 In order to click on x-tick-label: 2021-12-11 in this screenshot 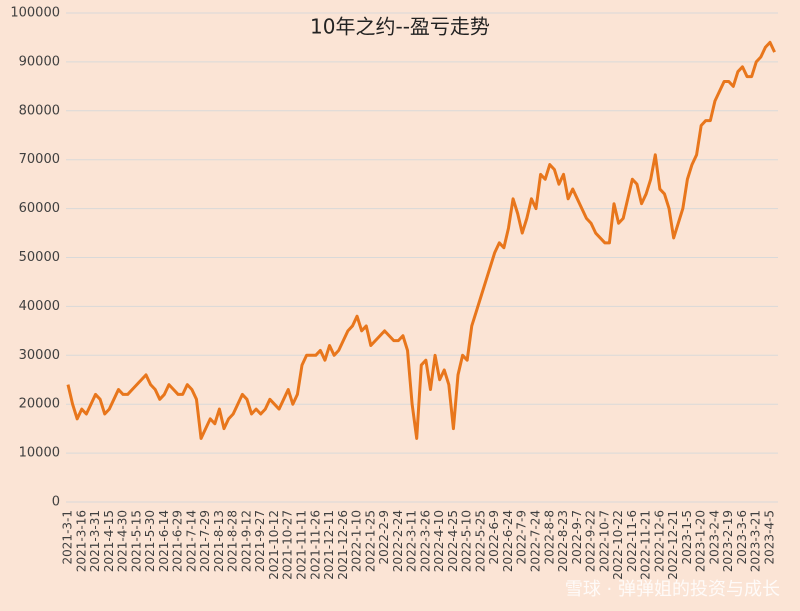, I will do `click(329, 545)`.